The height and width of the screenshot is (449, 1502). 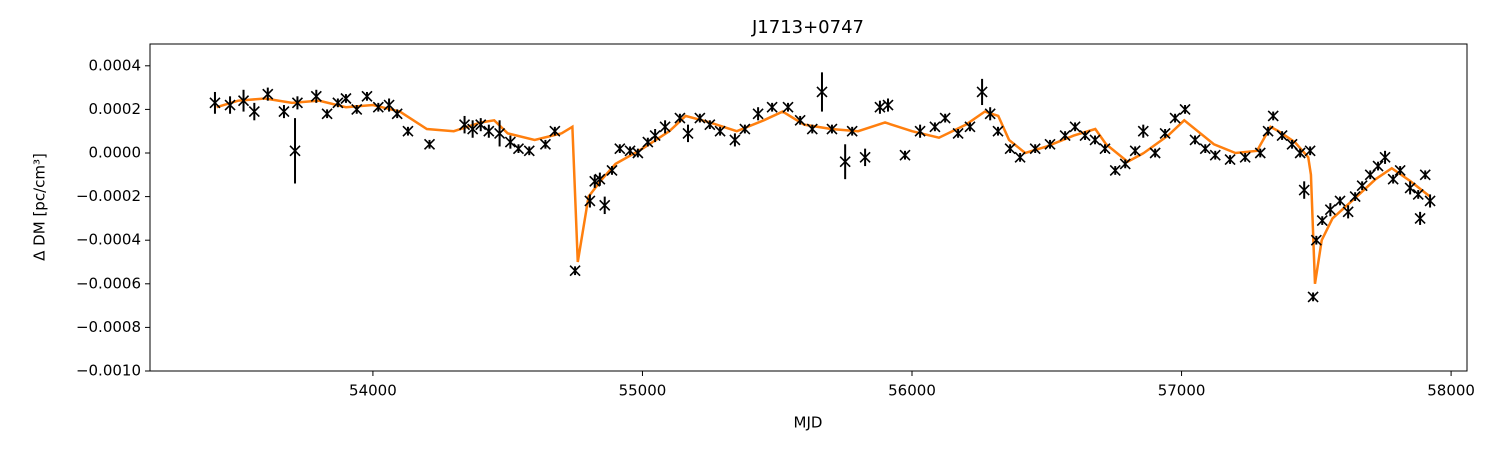 I want to click on chart-title: J1713+0747, so click(x=807, y=27).